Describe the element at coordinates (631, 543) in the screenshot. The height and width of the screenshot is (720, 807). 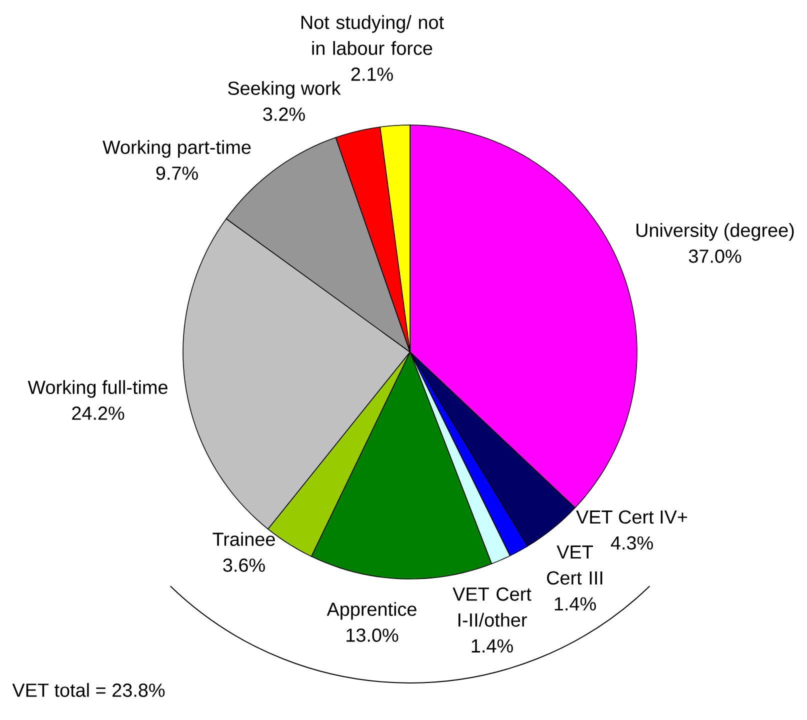
I see `data-label: 4.3%` at that location.